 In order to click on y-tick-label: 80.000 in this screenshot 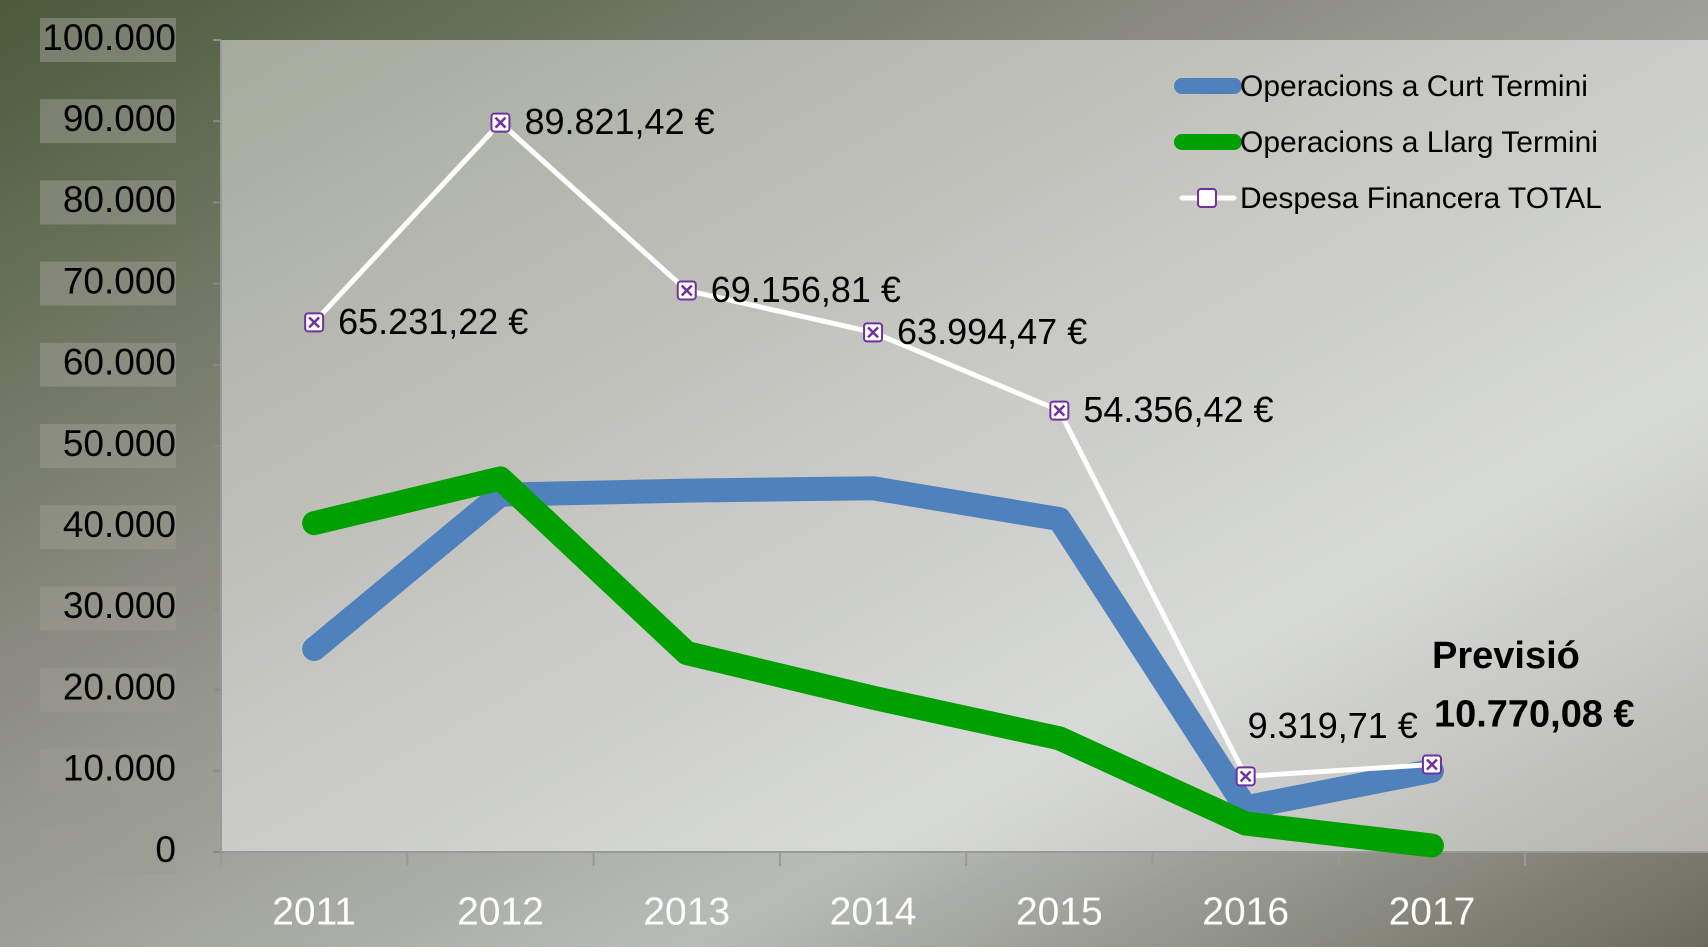, I will do `click(119, 199)`.